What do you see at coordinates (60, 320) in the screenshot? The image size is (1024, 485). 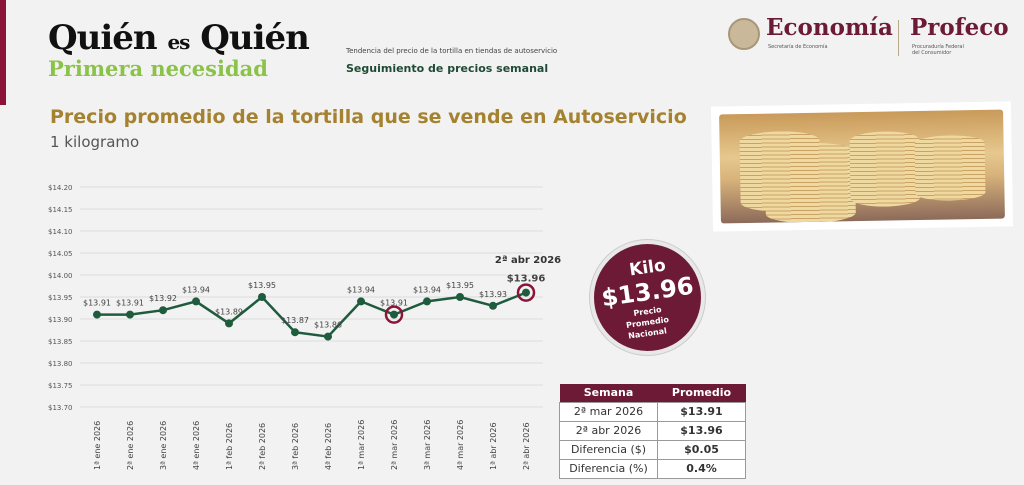 I see `y-tick-label: $13.90` at bounding box center [60, 320].